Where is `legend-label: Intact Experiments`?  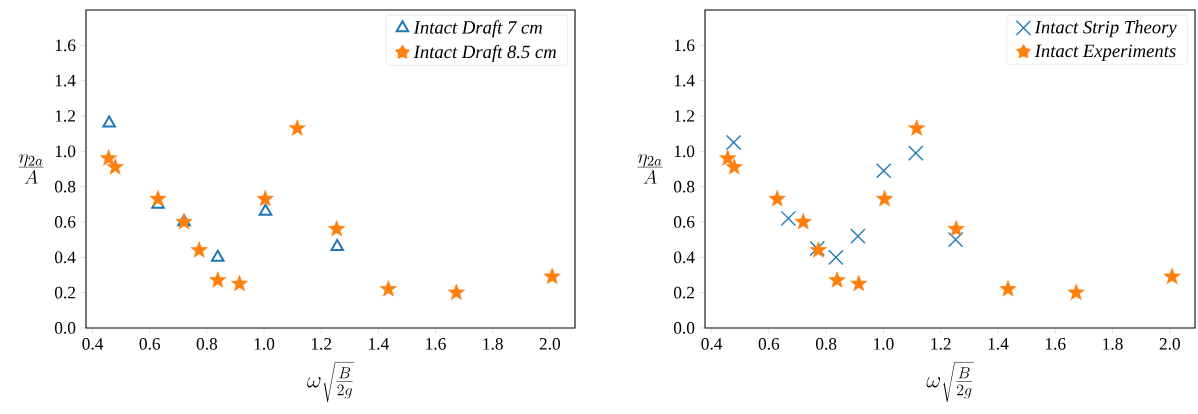
legend-label: Intact Experiments is located at coordinates (1105, 52).